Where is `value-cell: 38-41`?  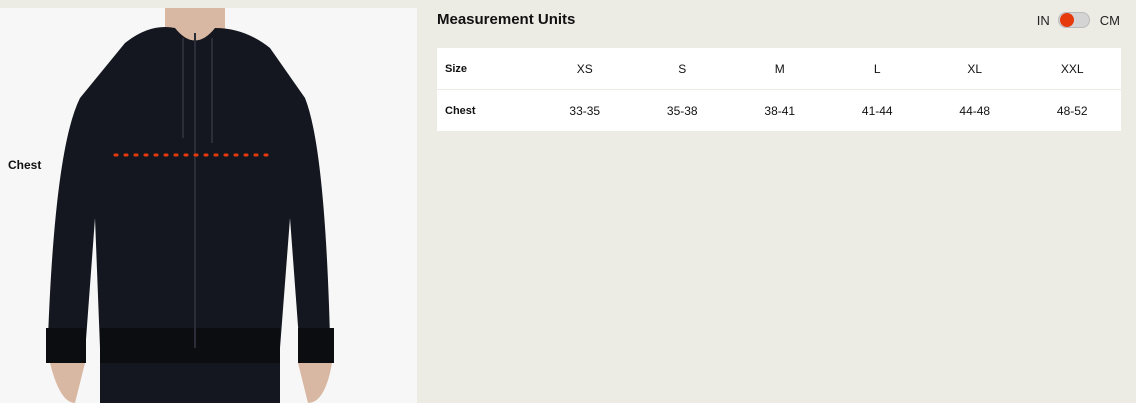 value-cell: 38-41 is located at coordinates (780, 110).